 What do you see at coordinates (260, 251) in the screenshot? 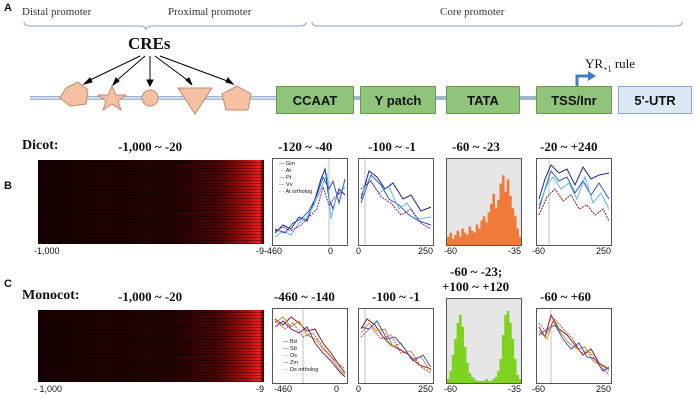
I see `panel-b-heatmap-tick-right: -9` at bounding box center [260, 251].